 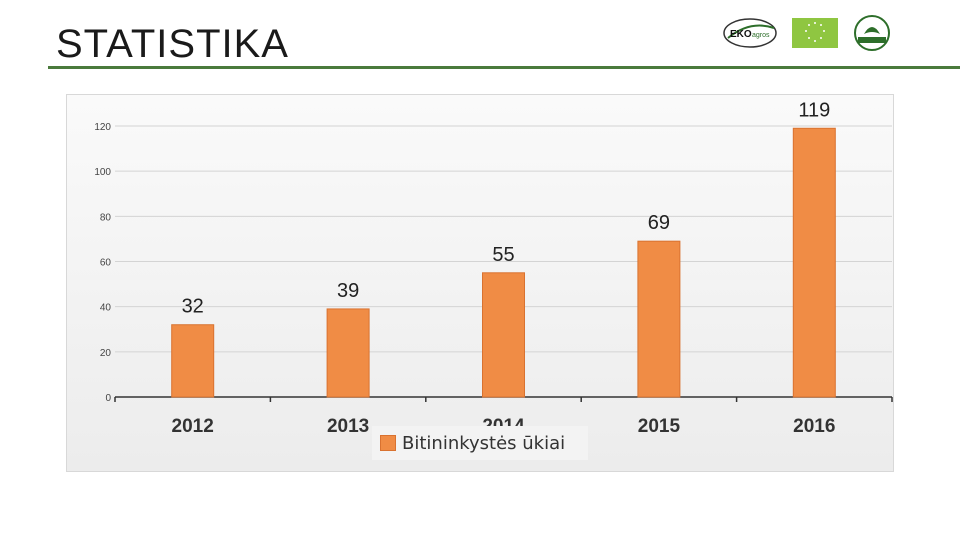 I want to click on y-tick-label: 100, so click(x=102, y=172).